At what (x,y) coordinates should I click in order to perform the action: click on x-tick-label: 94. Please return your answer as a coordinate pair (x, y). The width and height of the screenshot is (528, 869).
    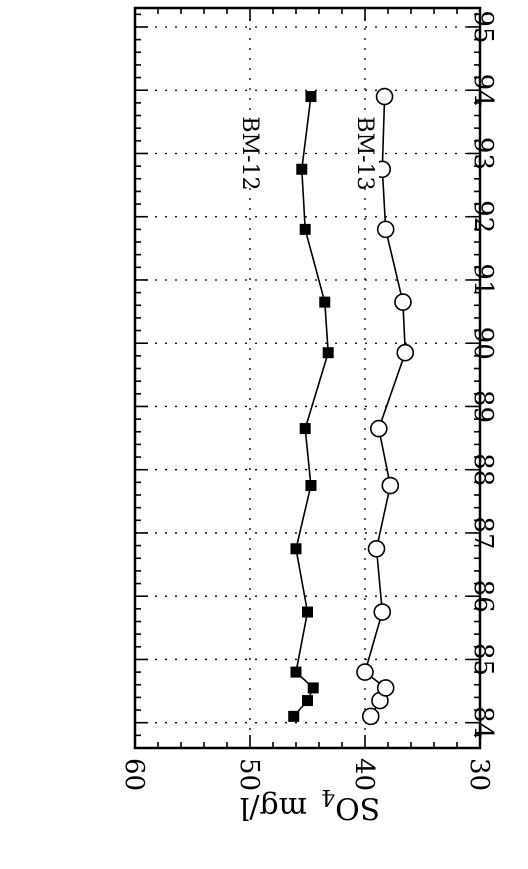
    Looking at the image, I should click on (483, 90).